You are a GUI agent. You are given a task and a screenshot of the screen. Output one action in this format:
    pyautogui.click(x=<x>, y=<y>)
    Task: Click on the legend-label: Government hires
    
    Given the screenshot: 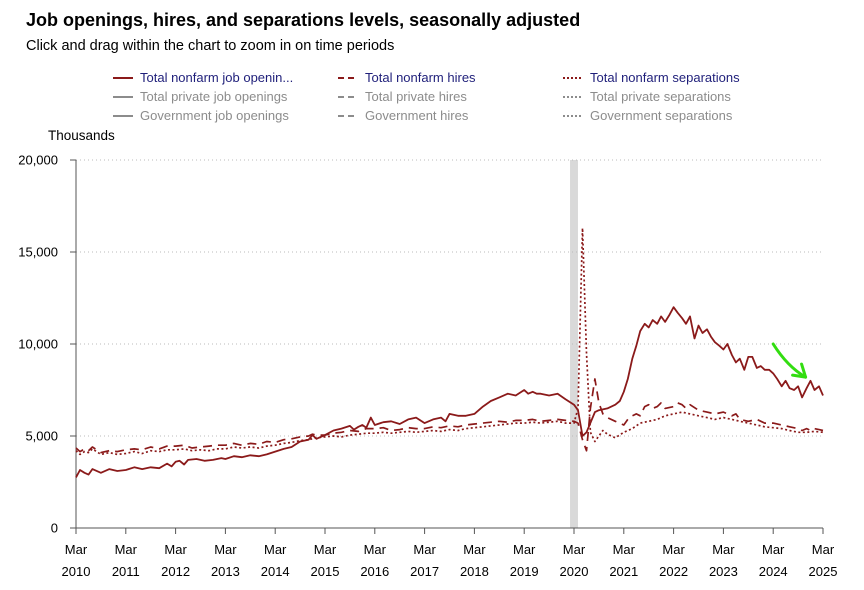 What is the action you would take?
    pyautogui.click(x=417, y=115)
    